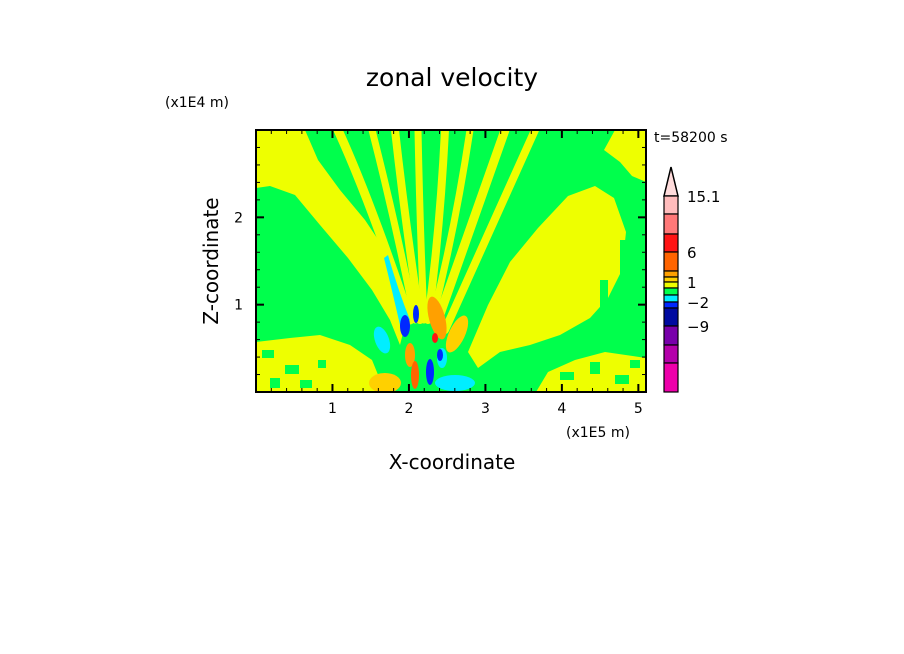  What do you see at coordinates (638, 409) in the screenshot?
I see `x-tick-label: 5` at bounding box center [638, 409].